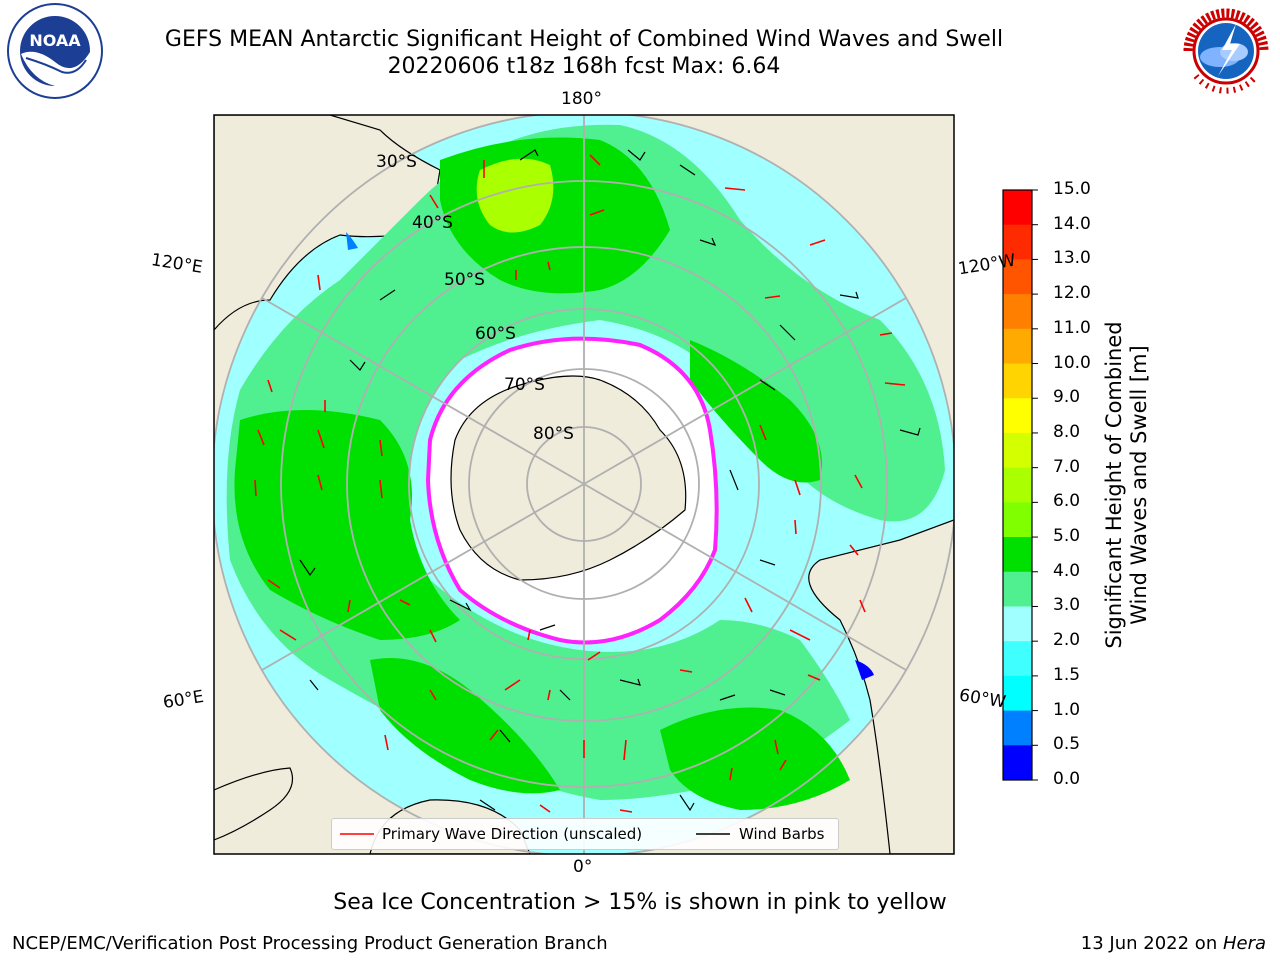 The height and width of the screenshot is (960, 1280). Describe the element at coordinates (396, 162) in the screenshot. I see `lat-label-30s: 30°S` at that location.